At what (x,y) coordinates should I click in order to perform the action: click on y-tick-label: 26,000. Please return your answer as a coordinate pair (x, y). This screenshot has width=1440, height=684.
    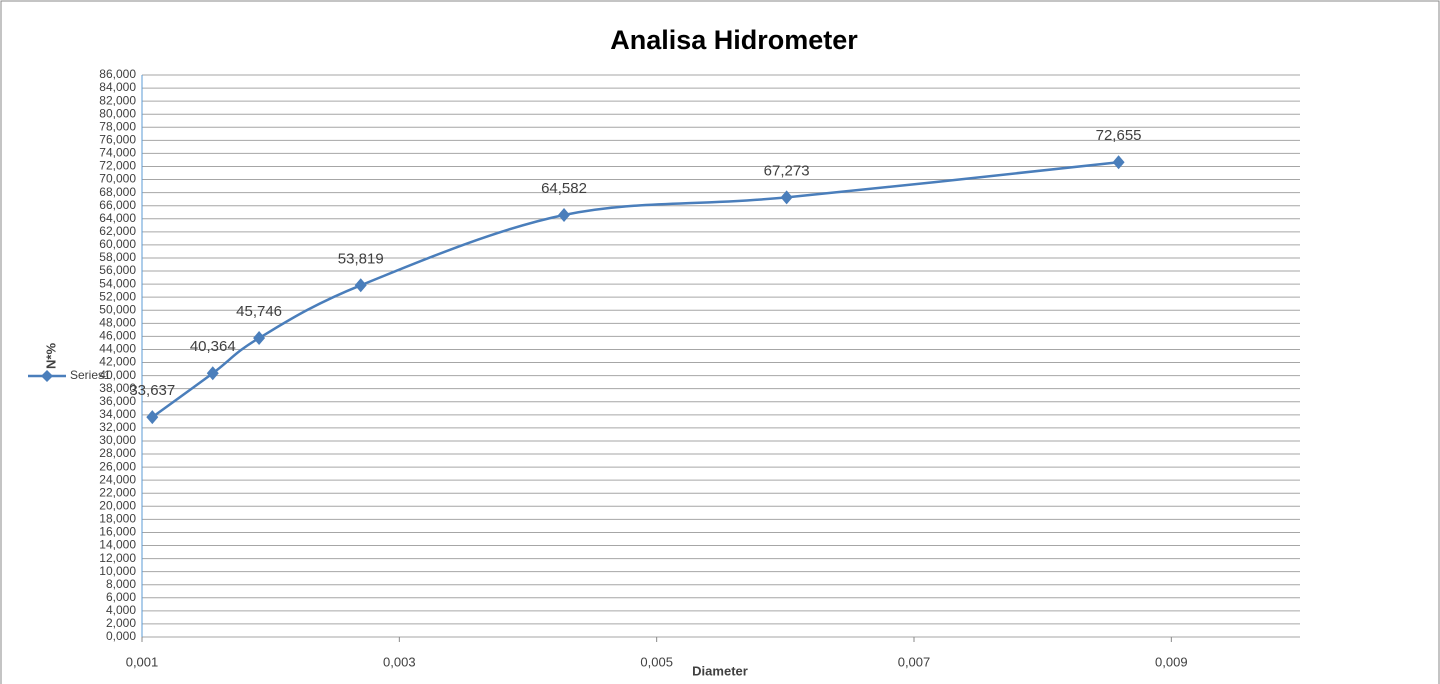
    Looking at the image, I should click on (117, 466).